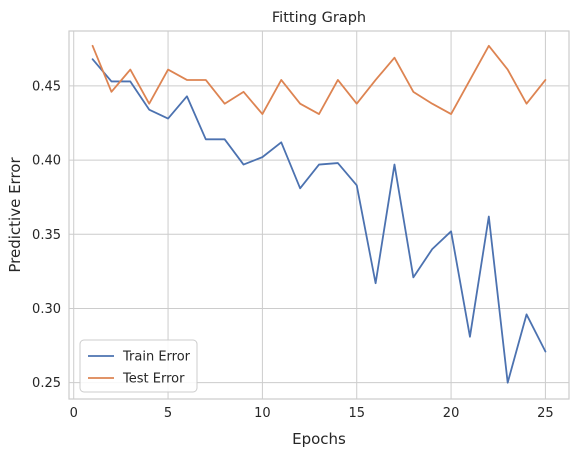  Describe the element at coordinates (319, 439) in the screenshot. I see `x-axis-label: Epochs` at that location.